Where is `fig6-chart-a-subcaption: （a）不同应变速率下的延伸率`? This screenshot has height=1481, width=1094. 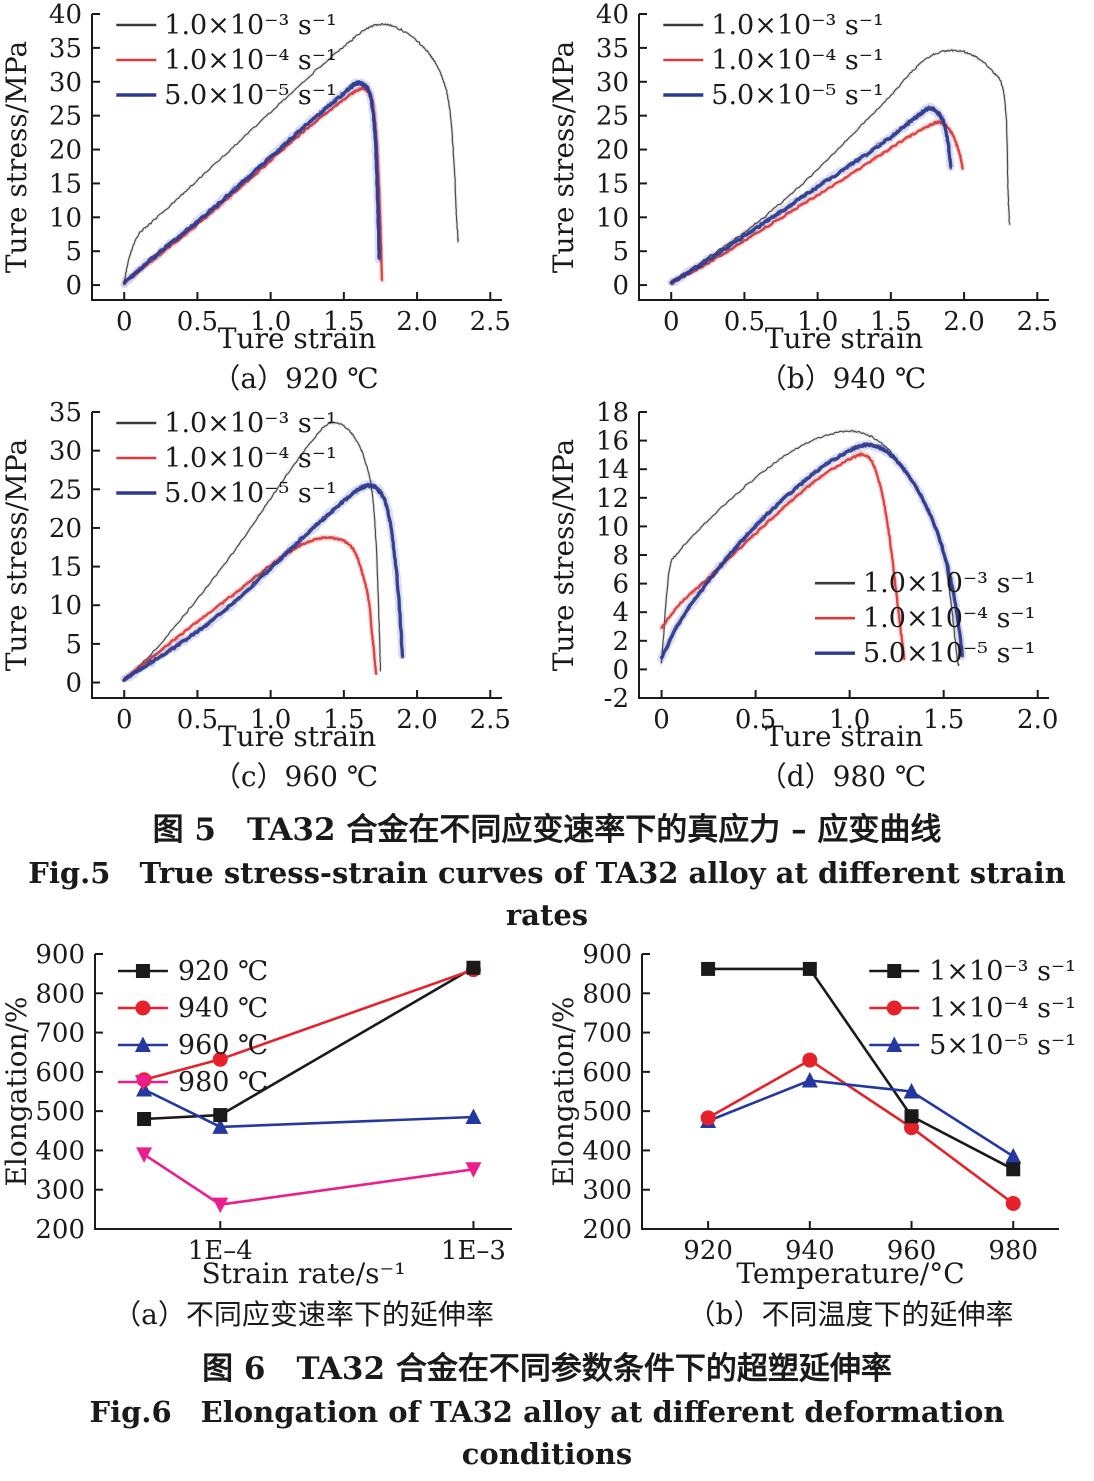
fig6-chart-a-subcaption: （a）不同应变速率下的延伸率 is located at coordinates (303, 1314).